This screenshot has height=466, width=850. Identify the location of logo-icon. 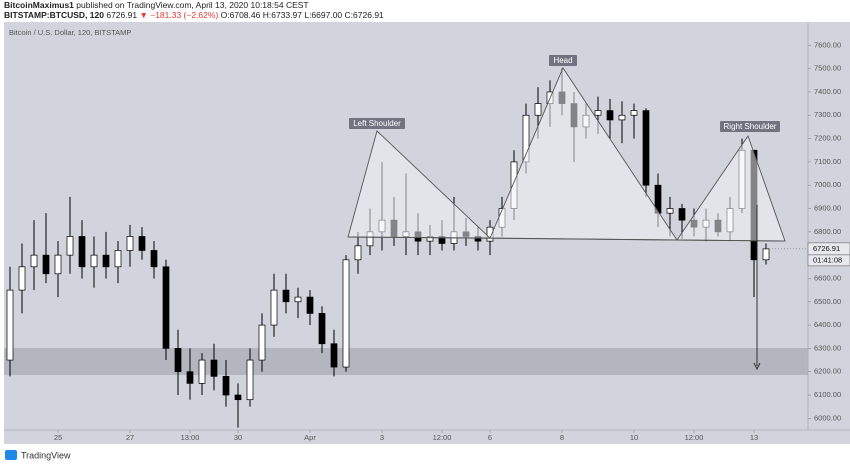
(11, 455).